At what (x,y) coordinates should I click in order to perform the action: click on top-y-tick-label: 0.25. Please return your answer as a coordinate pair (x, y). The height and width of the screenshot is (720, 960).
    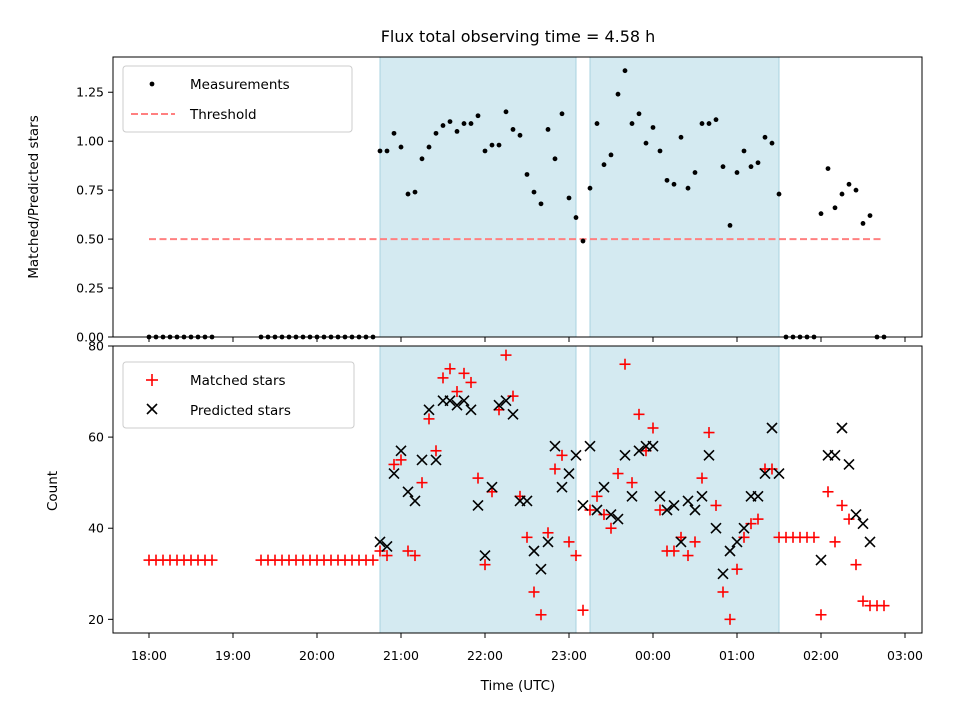
    Looking at the image, I should click on (90, 288).